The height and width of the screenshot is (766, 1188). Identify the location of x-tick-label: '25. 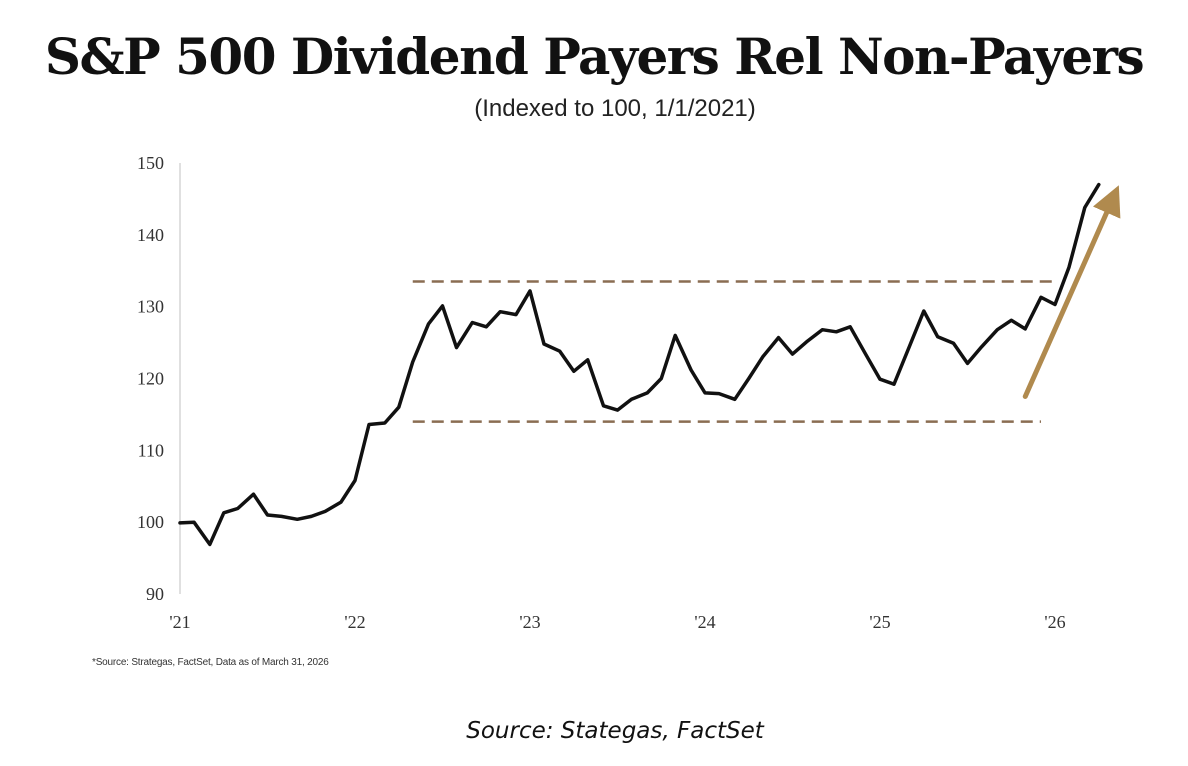
(879, 622).